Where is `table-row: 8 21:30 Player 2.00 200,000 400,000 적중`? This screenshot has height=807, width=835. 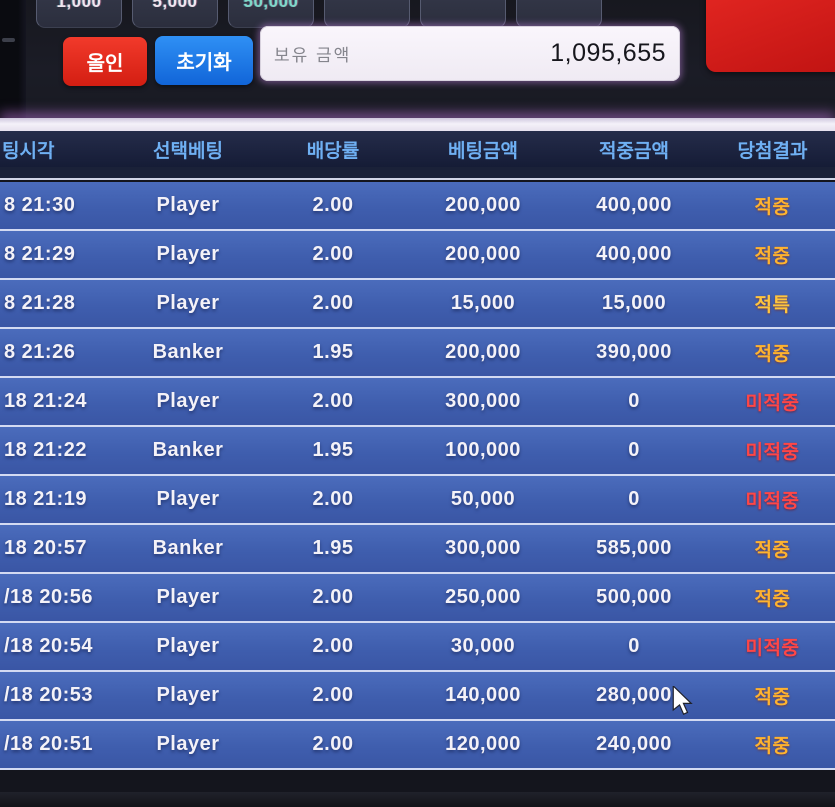
table-row: 8 21:30 Player 2.00 200,000 400,000 적중 is located at coordinates (417, 206).